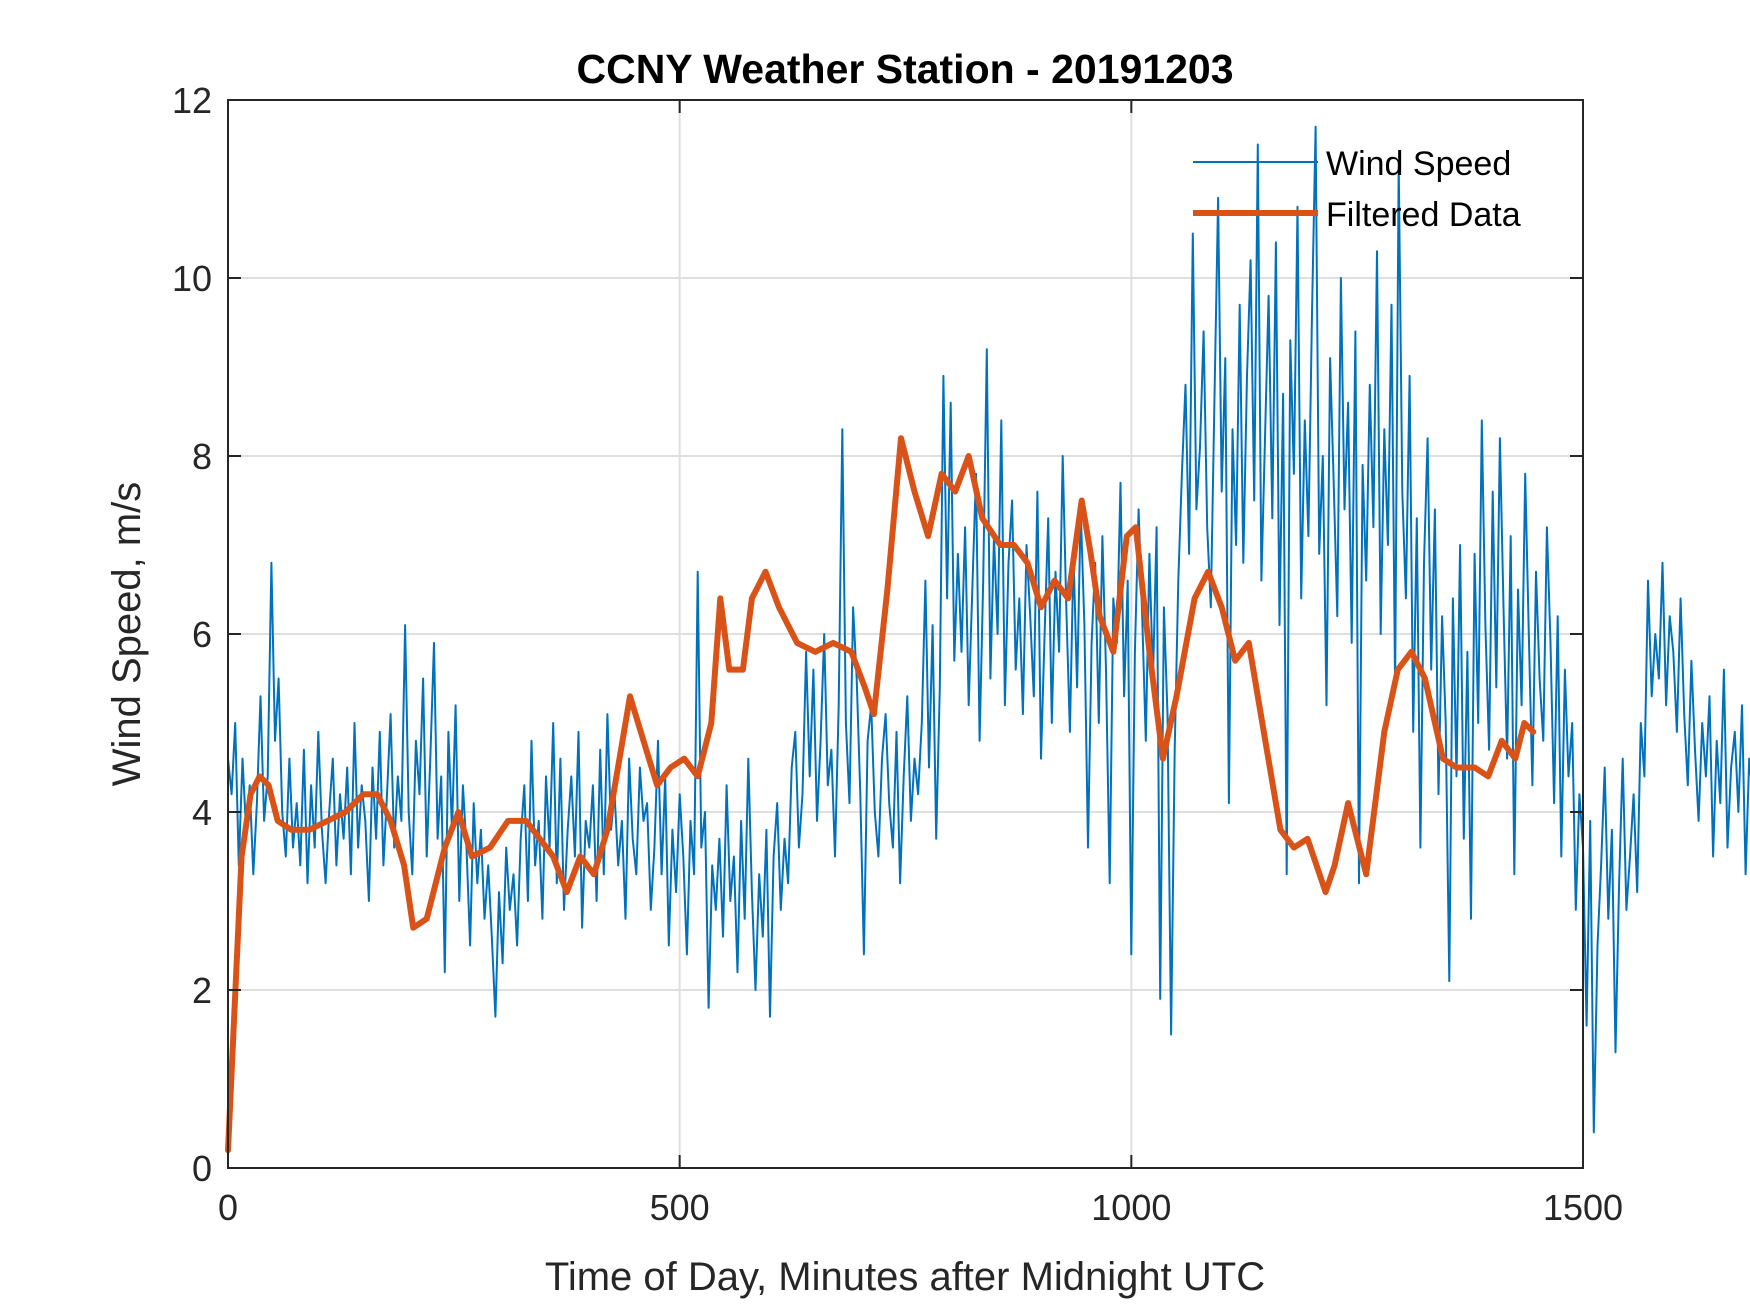 Image resolution: width=1750 pixels, height=1313 pixels. What do you see at coordinates (192, 278) in the screenshot?
I see `y-tick-label: 10` at bounding box center [192, 278].